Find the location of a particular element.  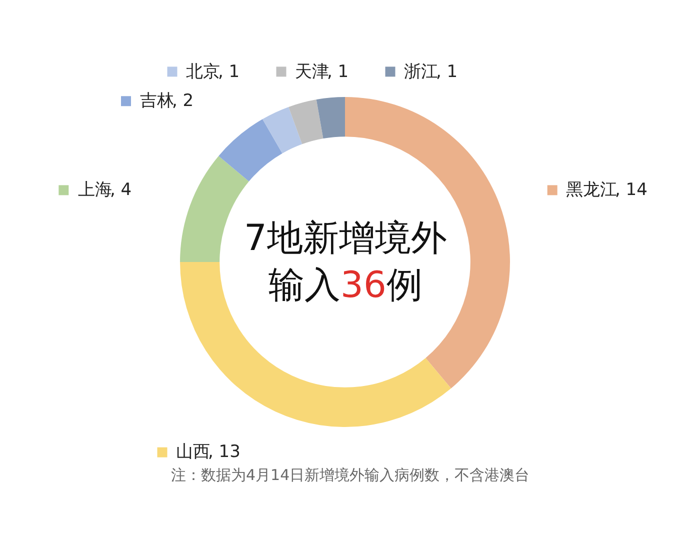

legend-label: 浙江 is located at coordinates (421, 72).